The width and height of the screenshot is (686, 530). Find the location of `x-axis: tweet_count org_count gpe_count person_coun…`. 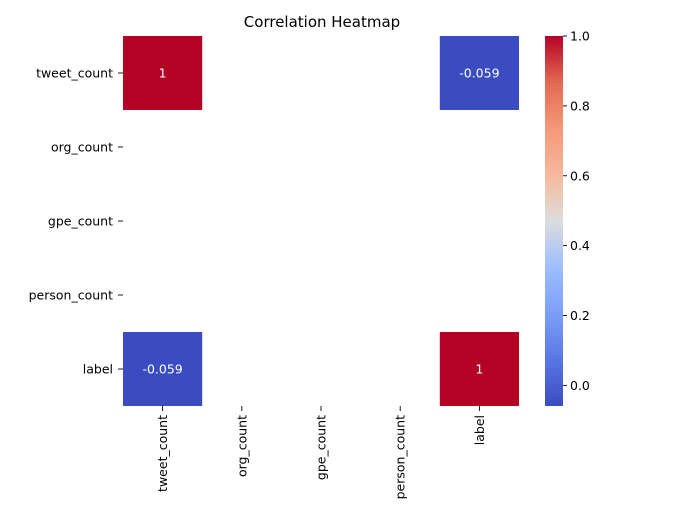

x-axis: tweet_count org_count gpe_count person_coun… is located at coordinates (321, 452).